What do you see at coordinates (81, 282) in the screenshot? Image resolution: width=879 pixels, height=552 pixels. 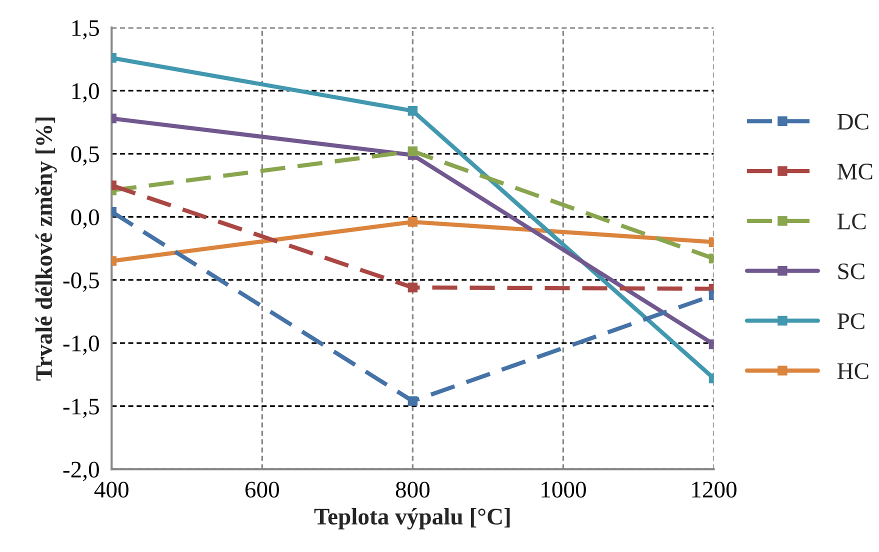 I see `y-tick-label: -0,5` at bounding box center [81, 282].